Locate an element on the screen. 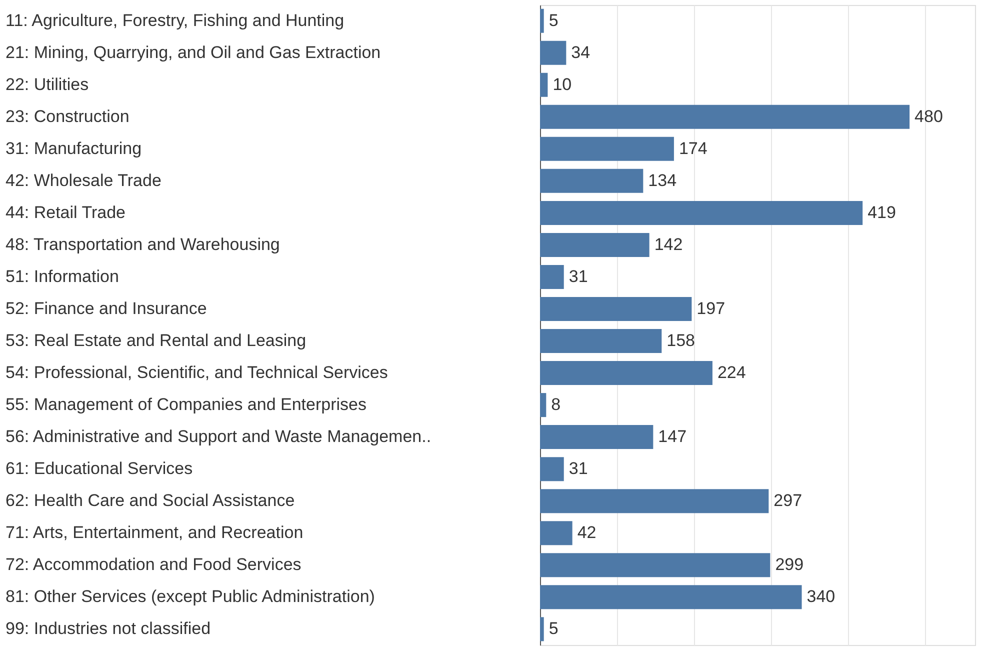 This screenshot has width=987, height=662. y-tick-label: 42: Wholesale Trade is located at coordinates (84, 180).